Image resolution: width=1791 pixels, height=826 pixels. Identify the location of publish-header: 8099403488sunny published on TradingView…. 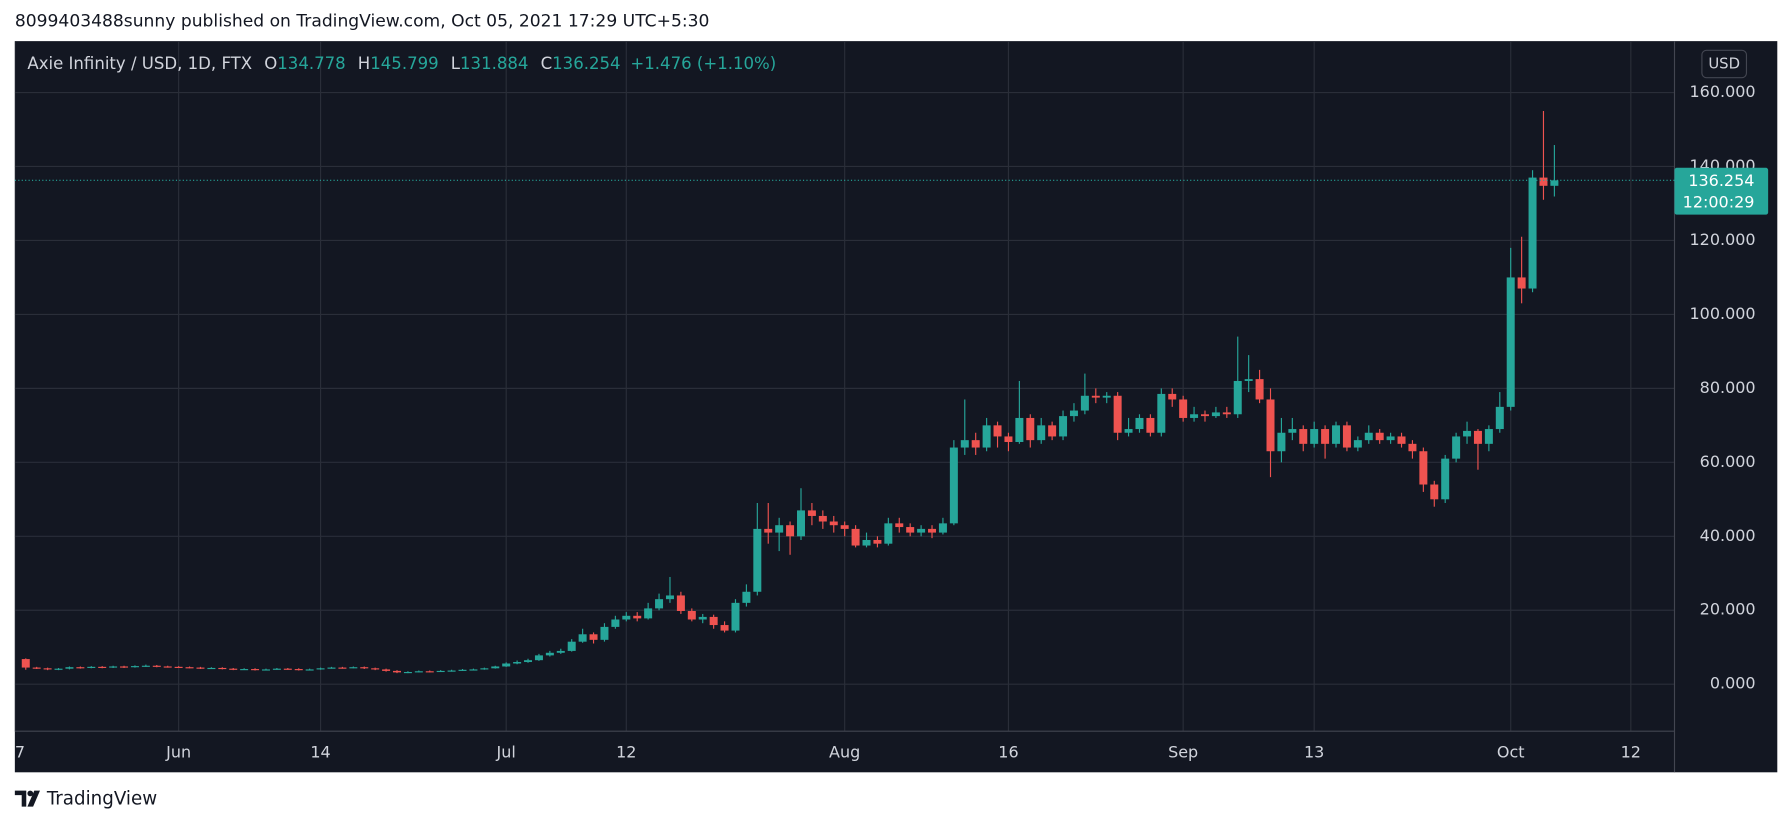
(362, 22).